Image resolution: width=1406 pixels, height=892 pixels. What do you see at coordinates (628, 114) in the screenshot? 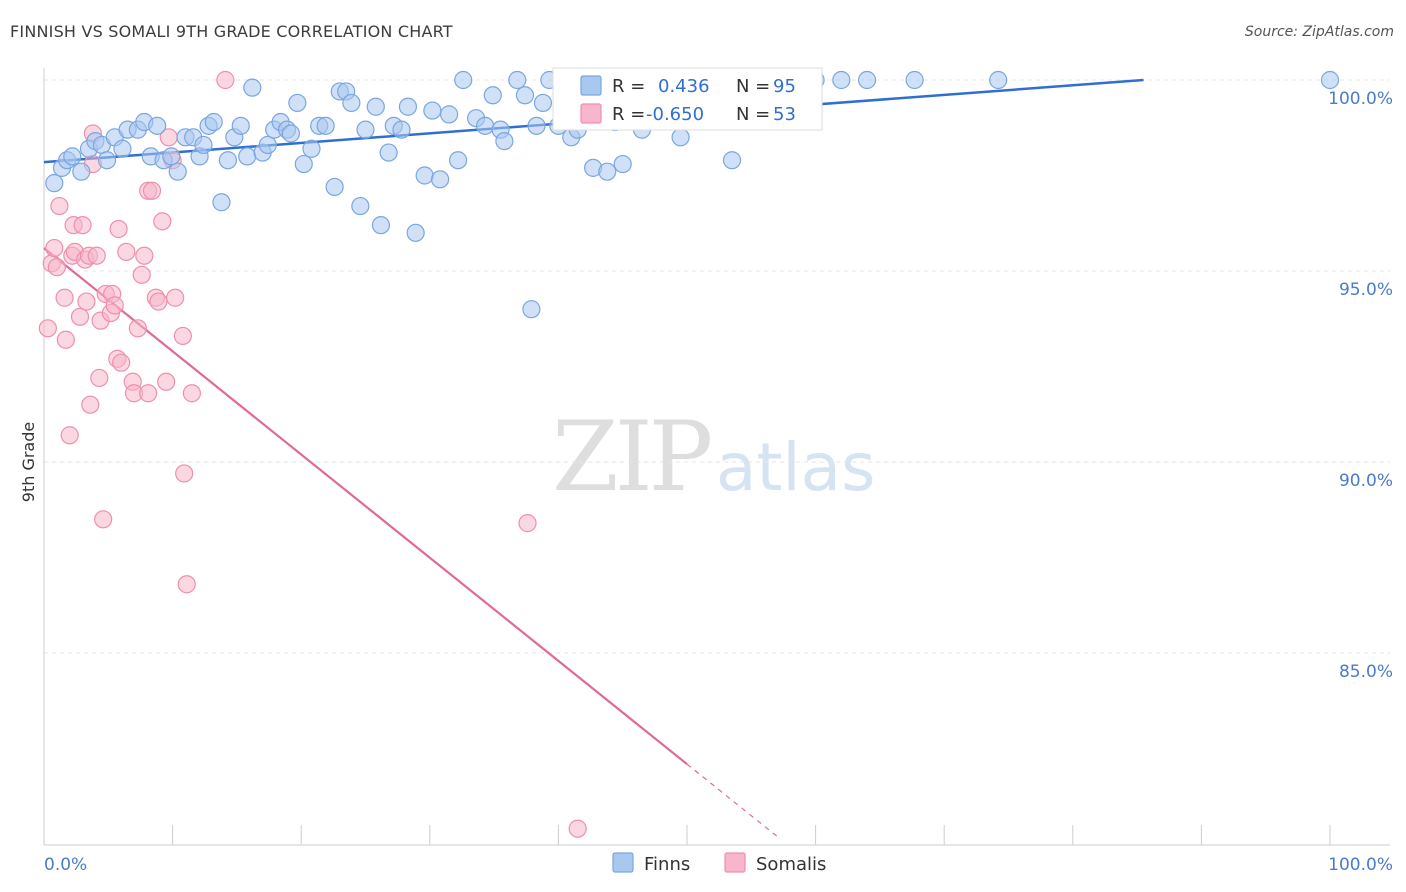
I see `legend-somalis-r-label: R =` at bounding box center [628, 114].